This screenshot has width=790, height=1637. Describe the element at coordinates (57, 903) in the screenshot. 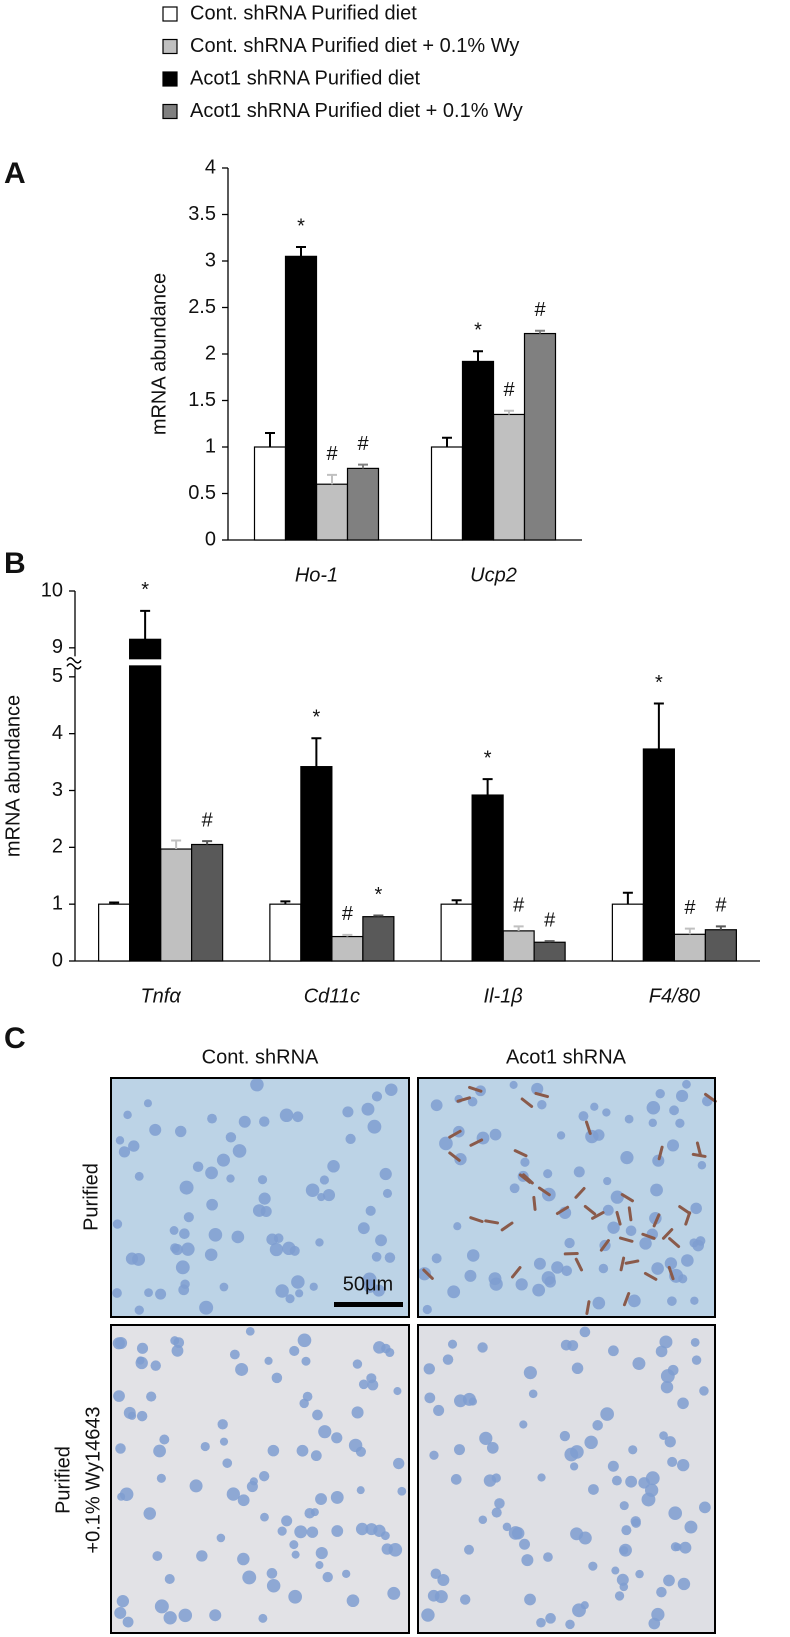

I see `y-tick-label: 1` at that location.